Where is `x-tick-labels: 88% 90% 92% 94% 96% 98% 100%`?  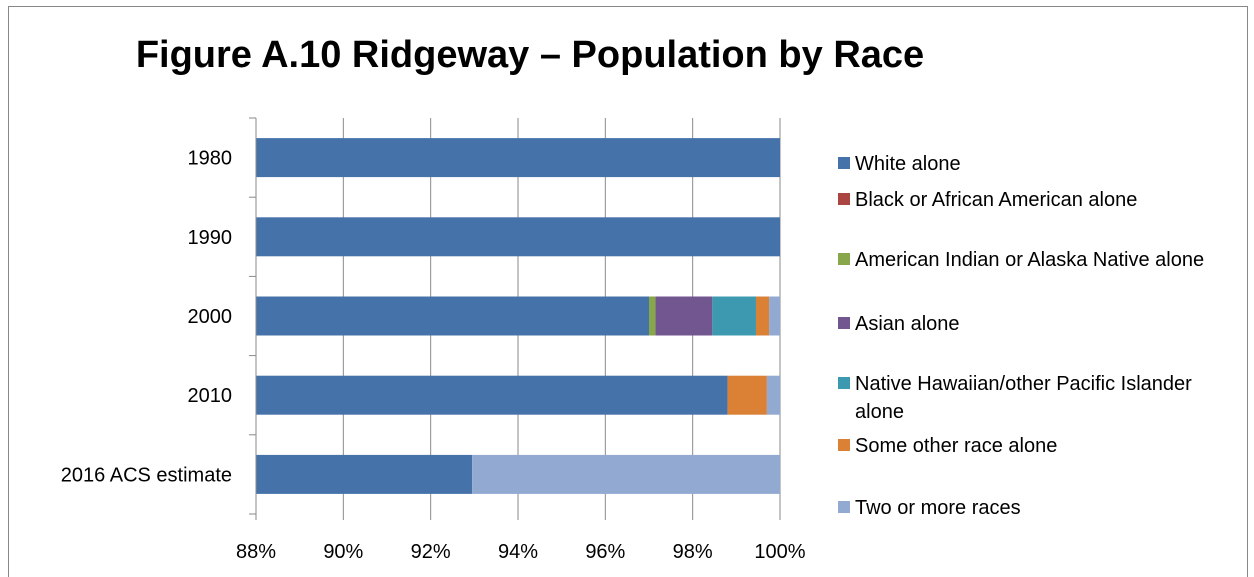 x-tick-labels: 88% 90% 92% 94% 96% 98% 100% is located at coordinates (521, 552).